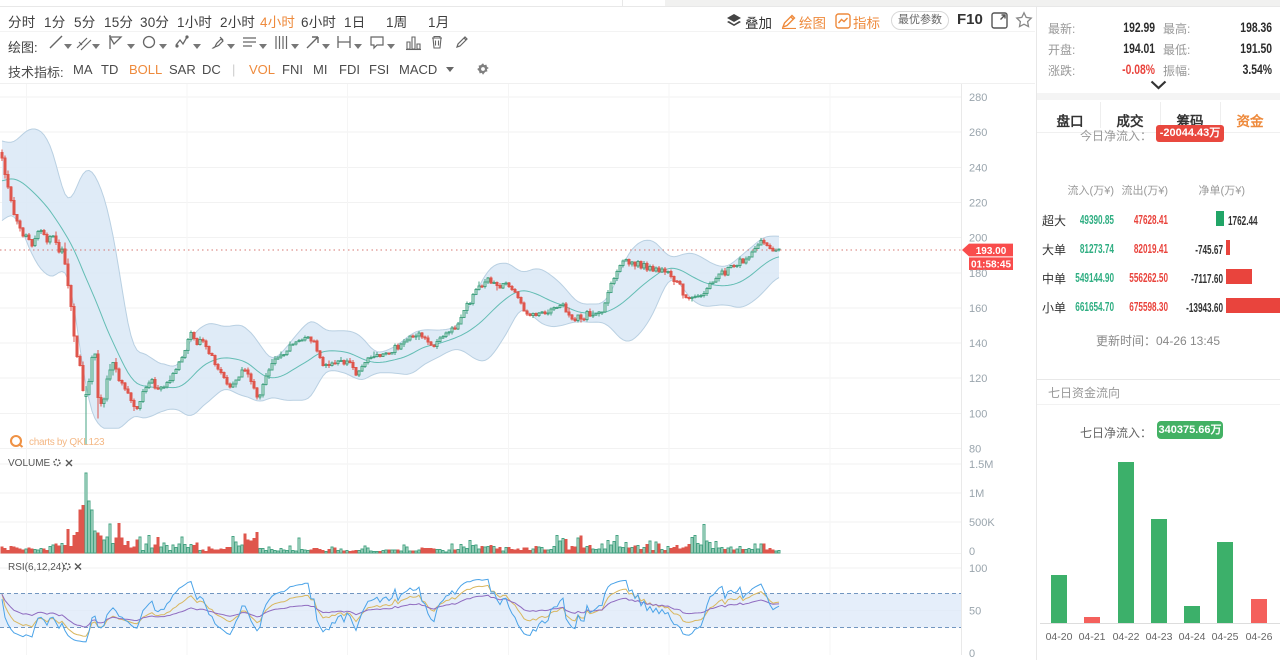 This screenshot has height=665, width=1280. I want to click on svg-text: charts by QKL123, so click(67, 442).